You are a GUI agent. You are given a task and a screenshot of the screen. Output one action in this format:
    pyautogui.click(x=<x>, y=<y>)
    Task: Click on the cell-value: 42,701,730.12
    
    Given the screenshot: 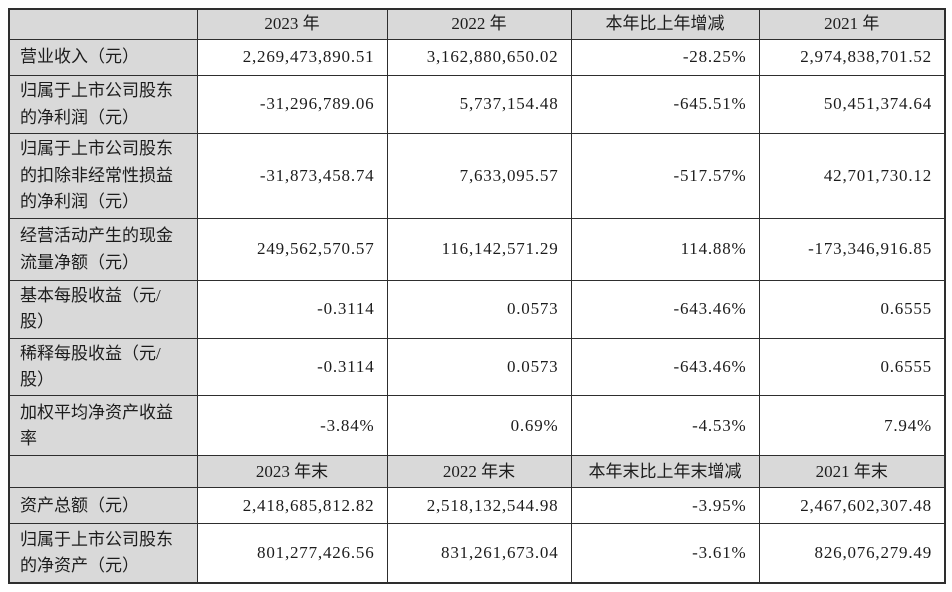 What is the action you would take?
    pyautogui.click(x=852, y=176)
    